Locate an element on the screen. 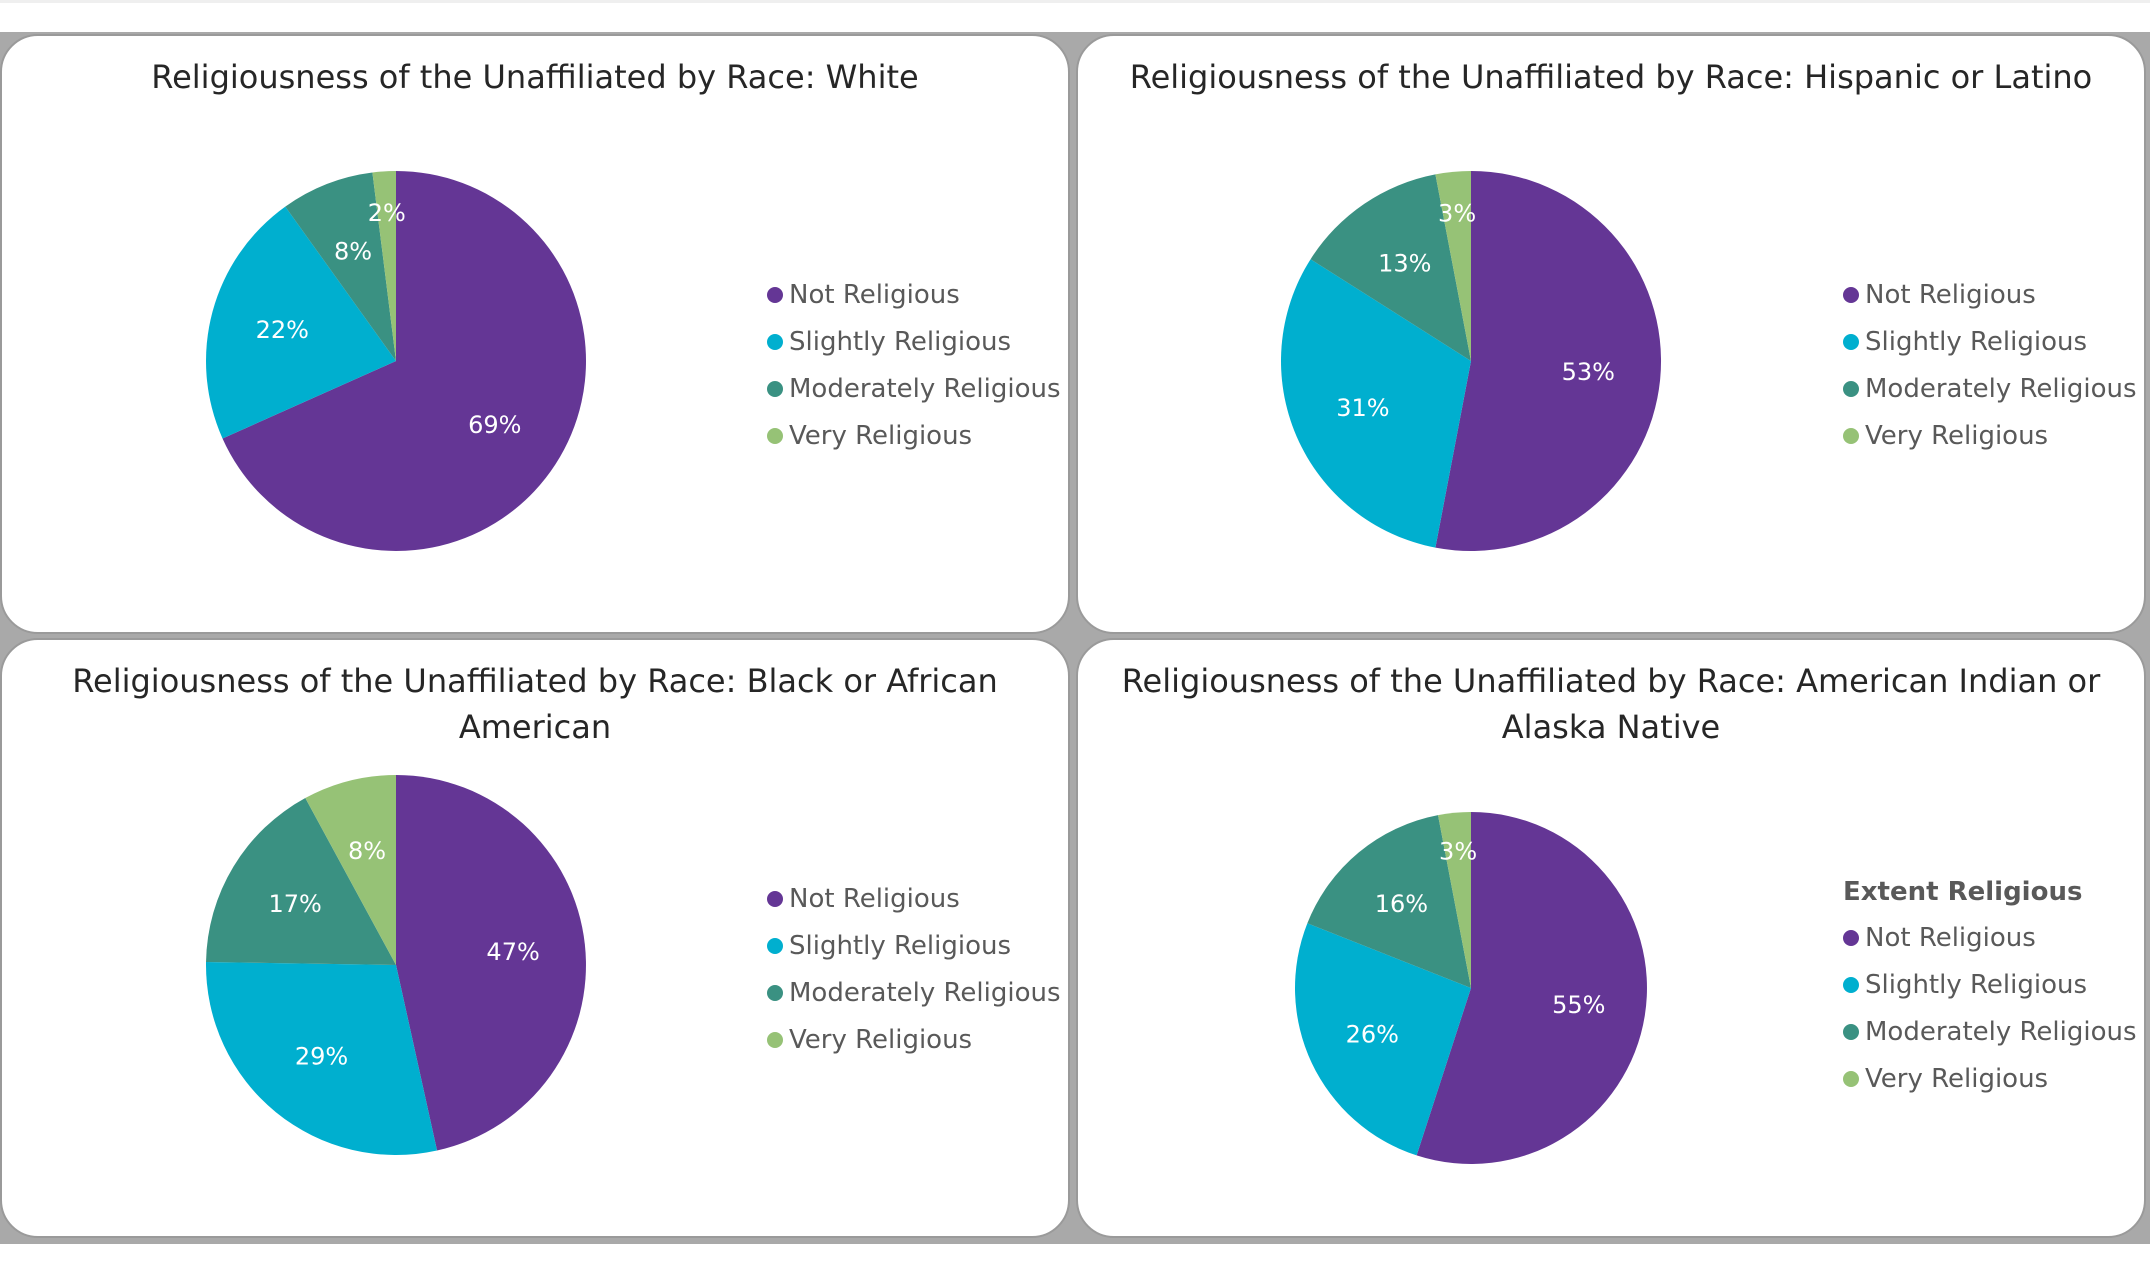 This screenshot has width=2150, height=1275. pie-chart: 47% 29% 17% 8% is located at coordinates (395, 965).